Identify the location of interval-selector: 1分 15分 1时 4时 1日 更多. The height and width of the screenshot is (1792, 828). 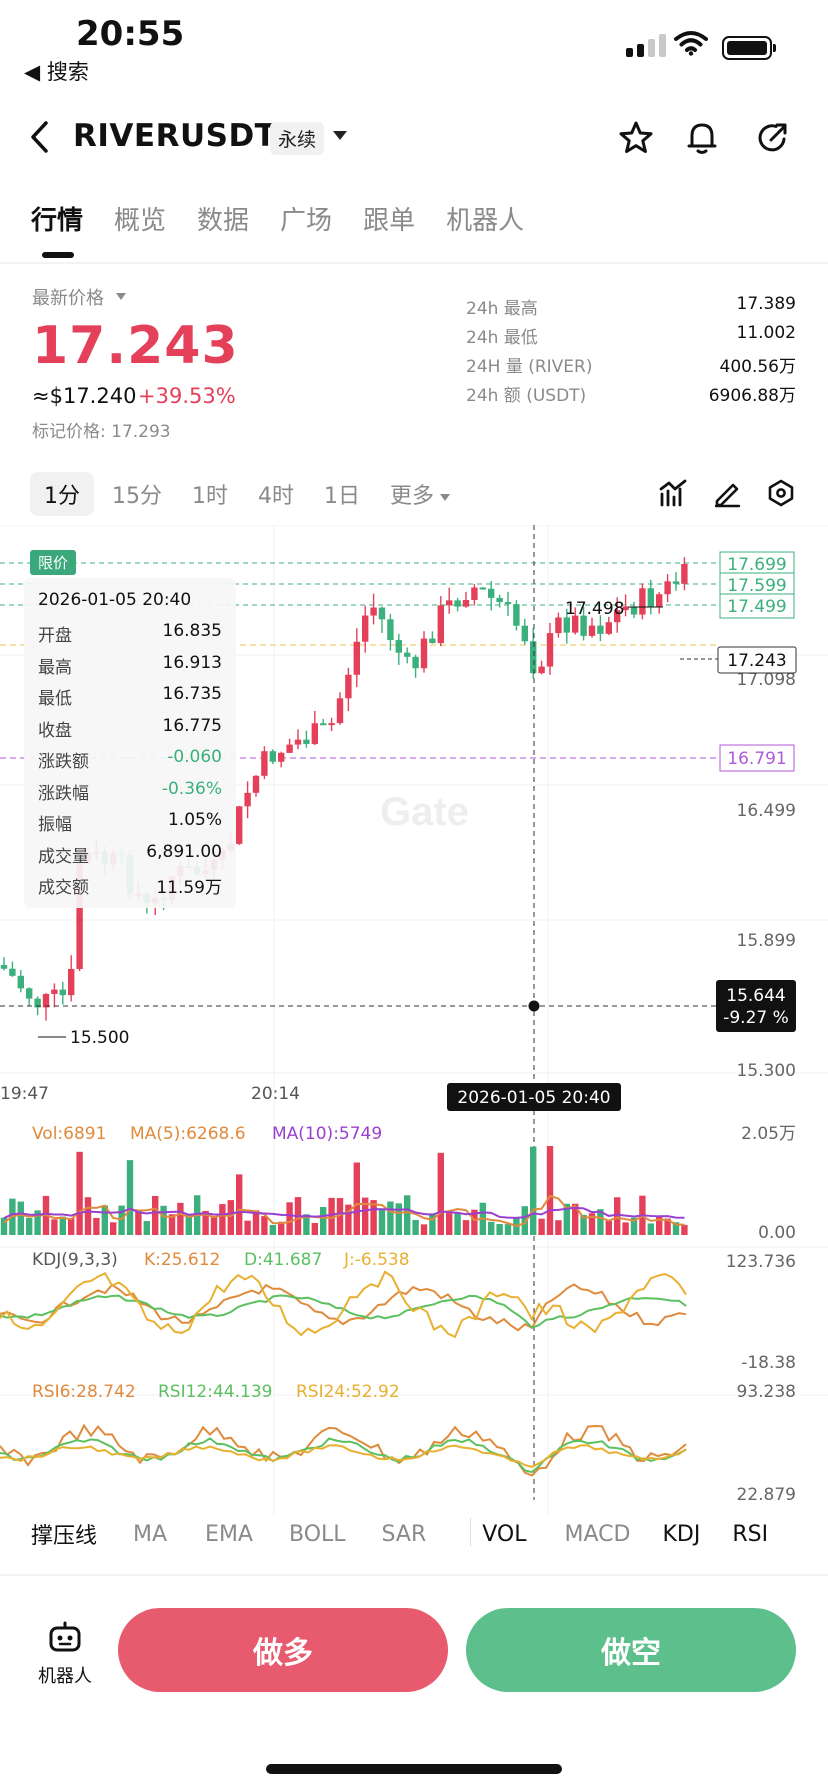
(255, 494).